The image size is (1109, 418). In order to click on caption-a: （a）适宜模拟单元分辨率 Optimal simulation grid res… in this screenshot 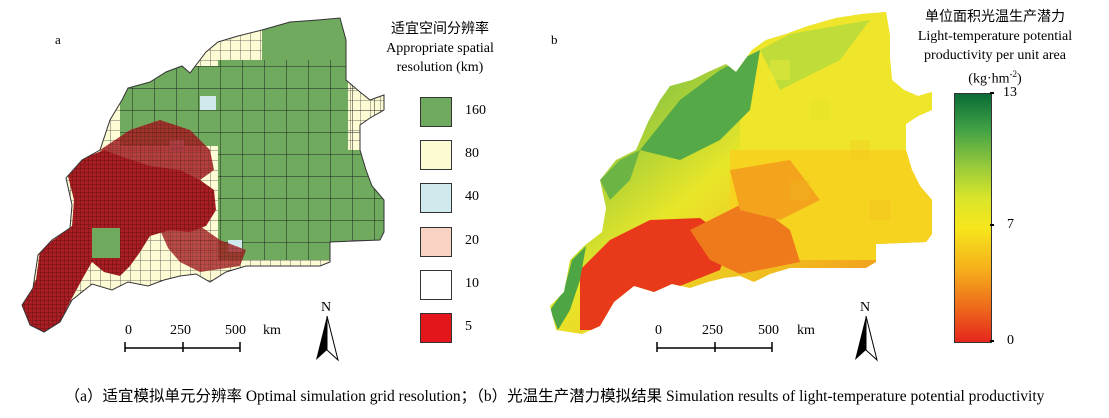, I will do `click(270, 396)`.